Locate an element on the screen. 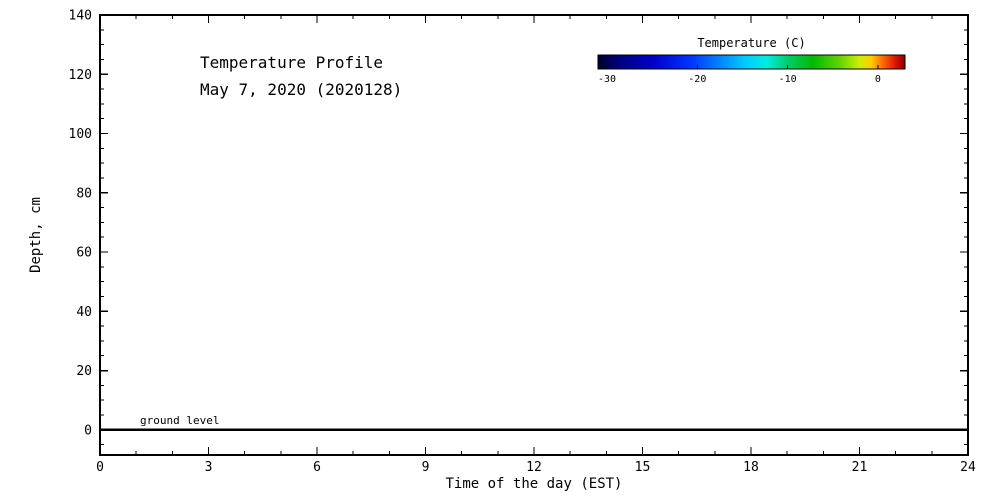  y-axis-tick-label: 40 is located at coordinates (84, 312).